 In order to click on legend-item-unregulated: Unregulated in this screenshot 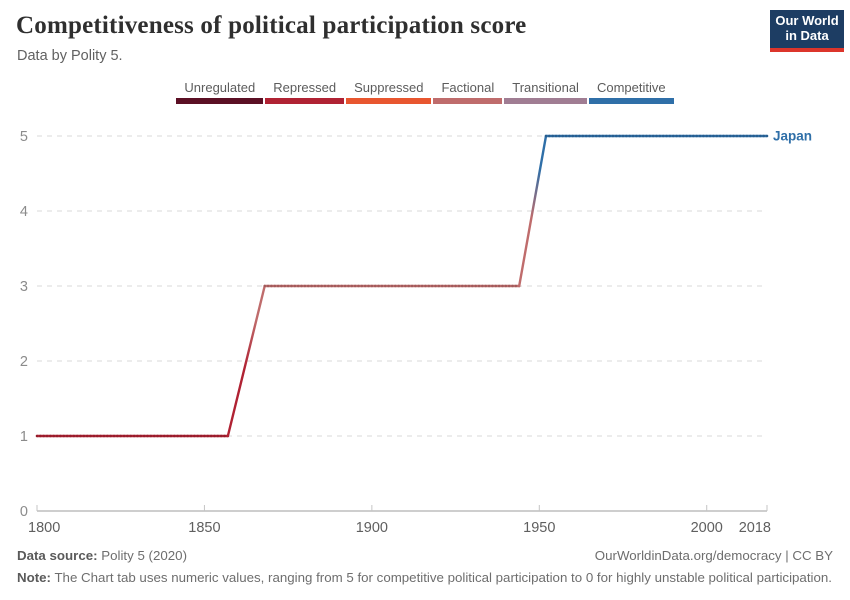, I will do `click(220, 92)`.